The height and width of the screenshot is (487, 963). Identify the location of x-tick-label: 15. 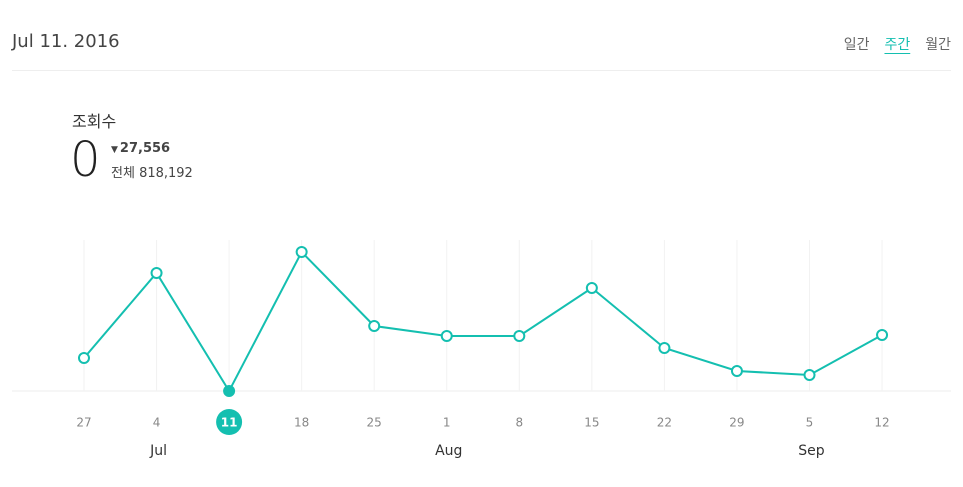
(591, 423).